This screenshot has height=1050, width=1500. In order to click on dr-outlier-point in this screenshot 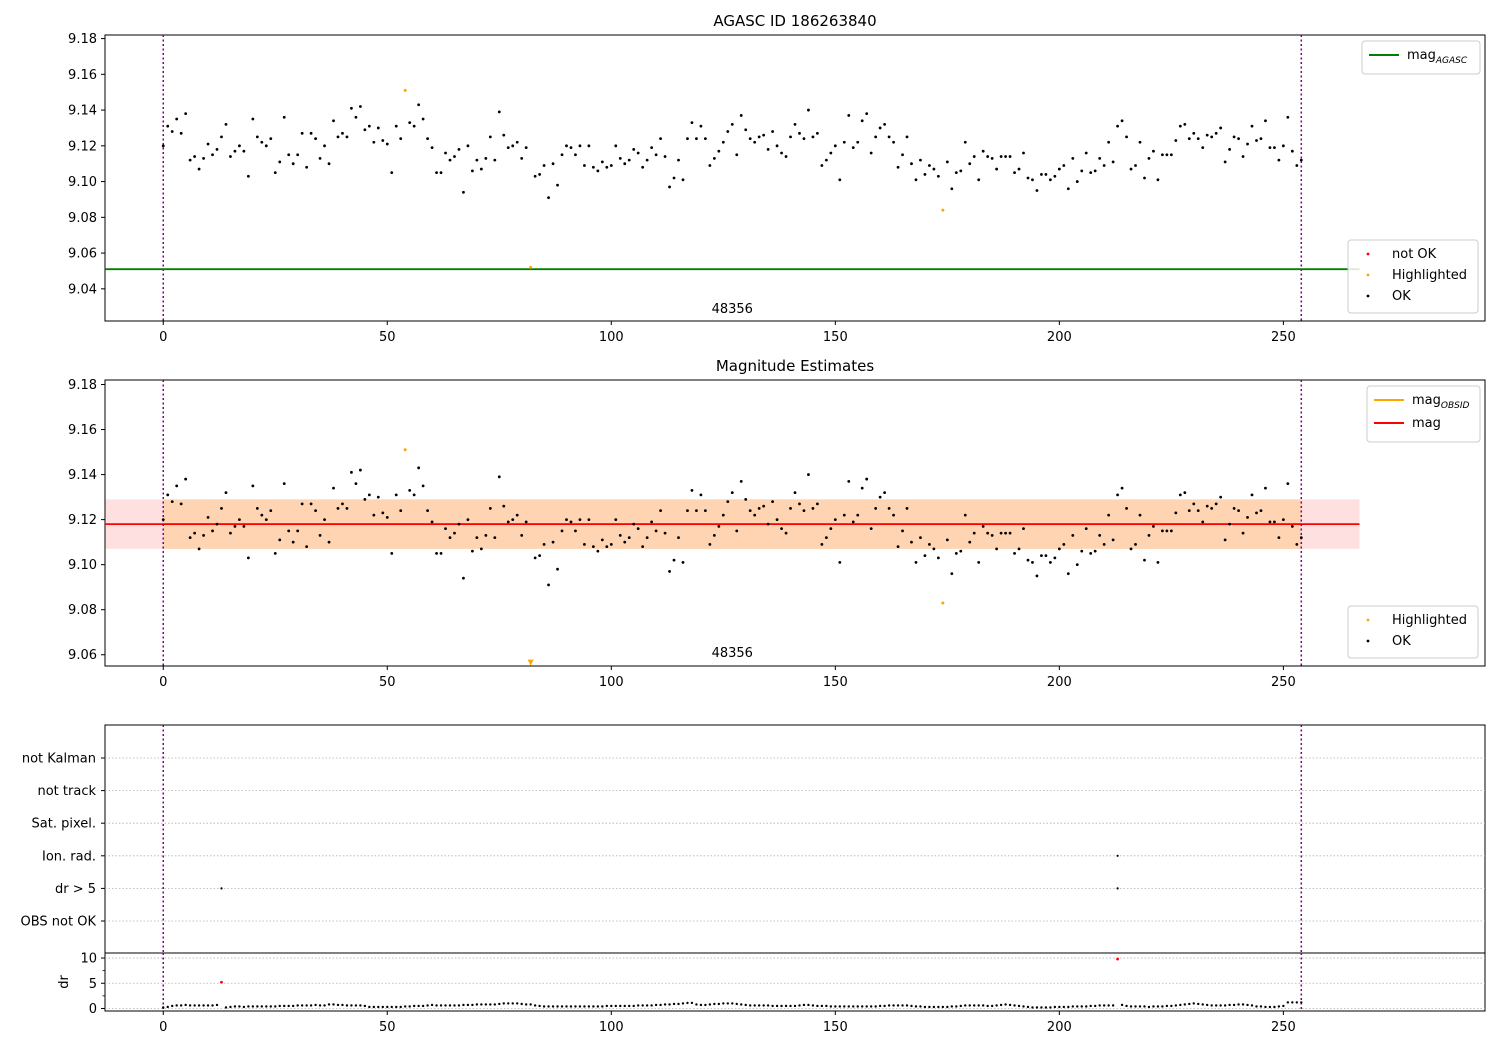, I will do `click(221, 982)`.